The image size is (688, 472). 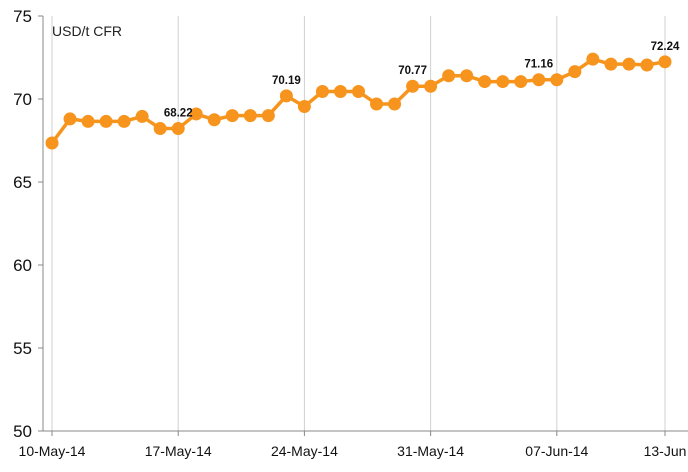 I want to click on data-label: 70.19, so click(x=286, y=81).